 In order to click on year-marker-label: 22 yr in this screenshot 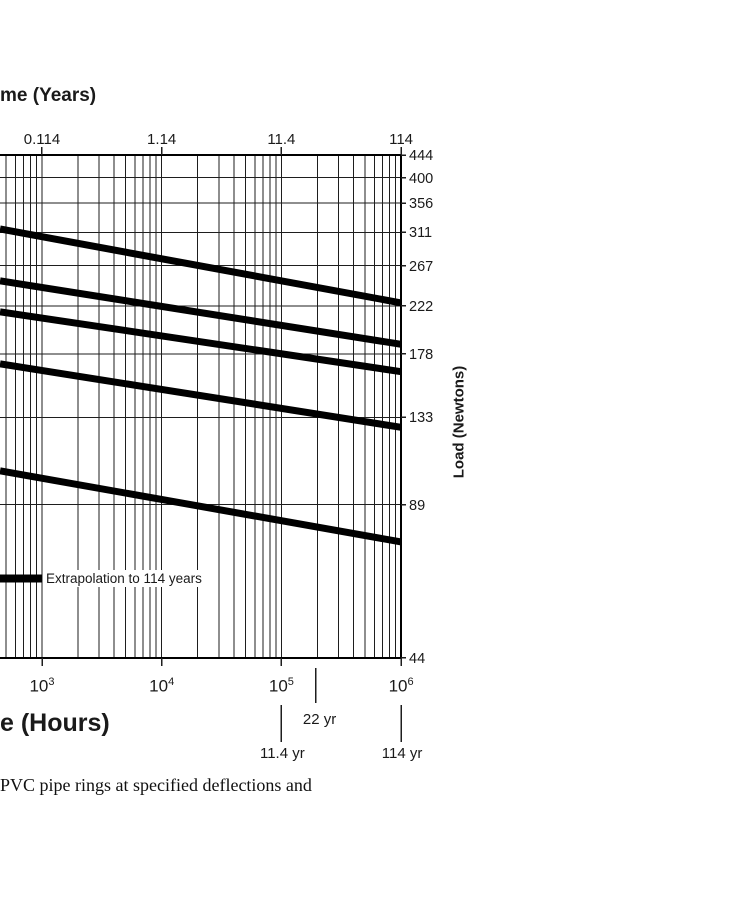, I will do `click(319, 719)`.